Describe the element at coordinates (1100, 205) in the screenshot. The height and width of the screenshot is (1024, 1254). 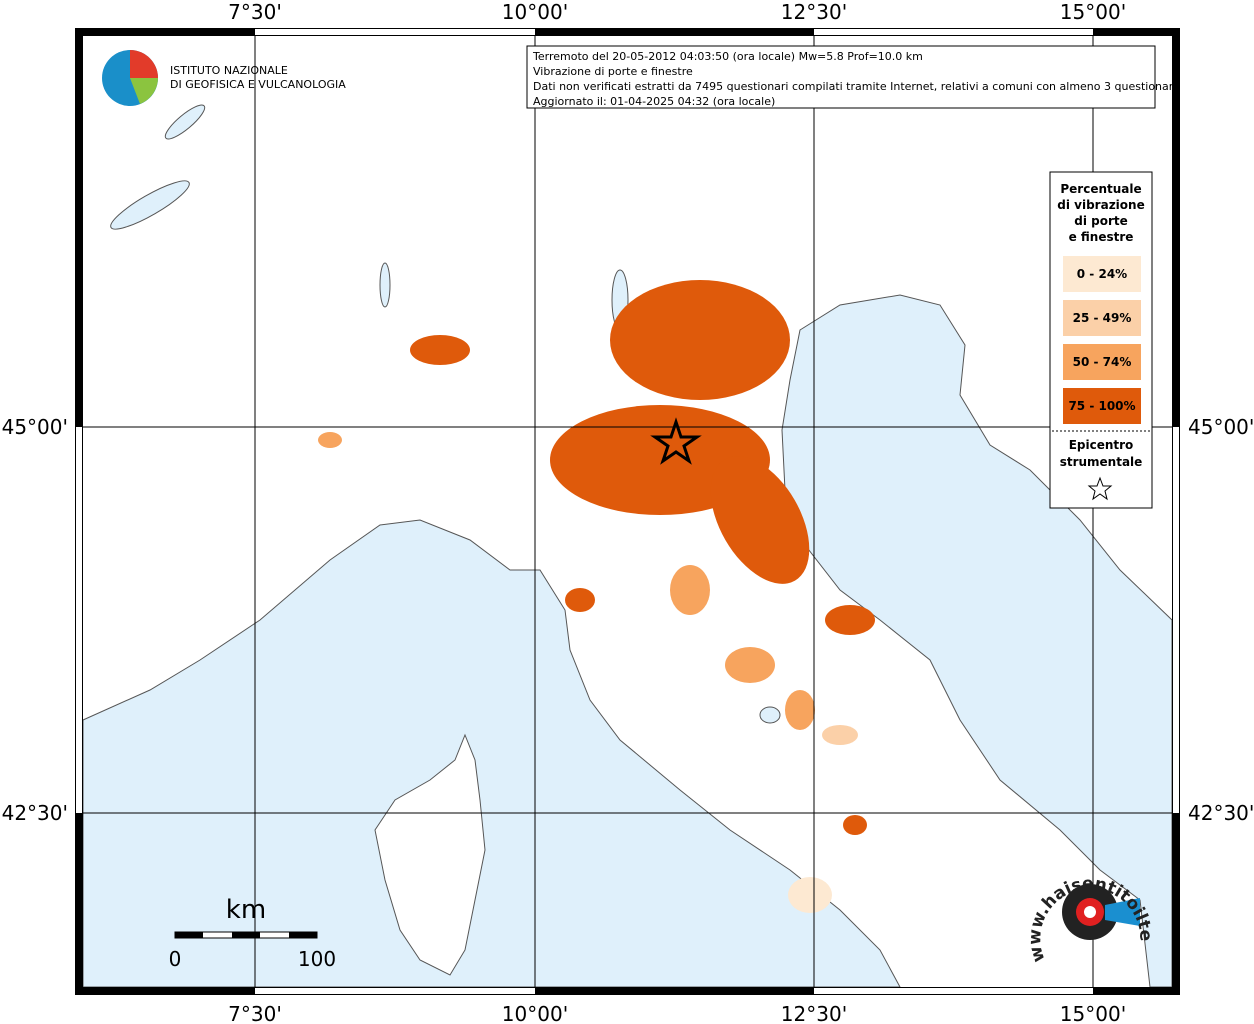
I see `legend-title: di vibrazione` at that location.